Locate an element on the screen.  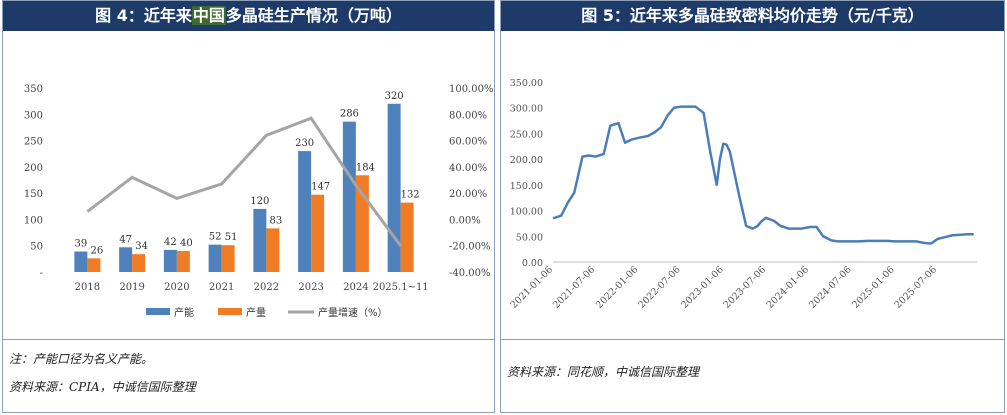
x-tick-label: 2024-01-06 is located at coordinates (788, 287).